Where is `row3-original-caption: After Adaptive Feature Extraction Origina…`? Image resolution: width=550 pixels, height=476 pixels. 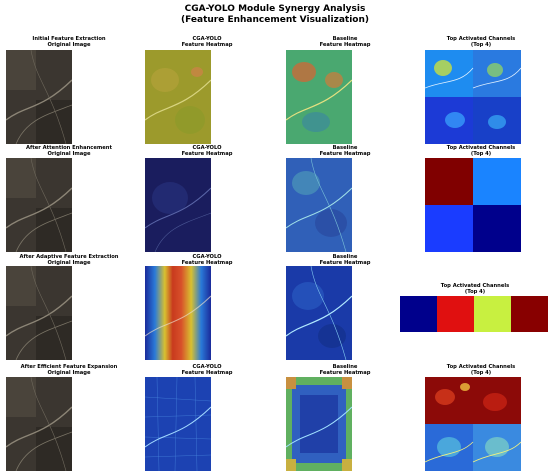 row3-original-caption: After Adaptive Feature Extraction Origina… is located at coordinates (69, 260).